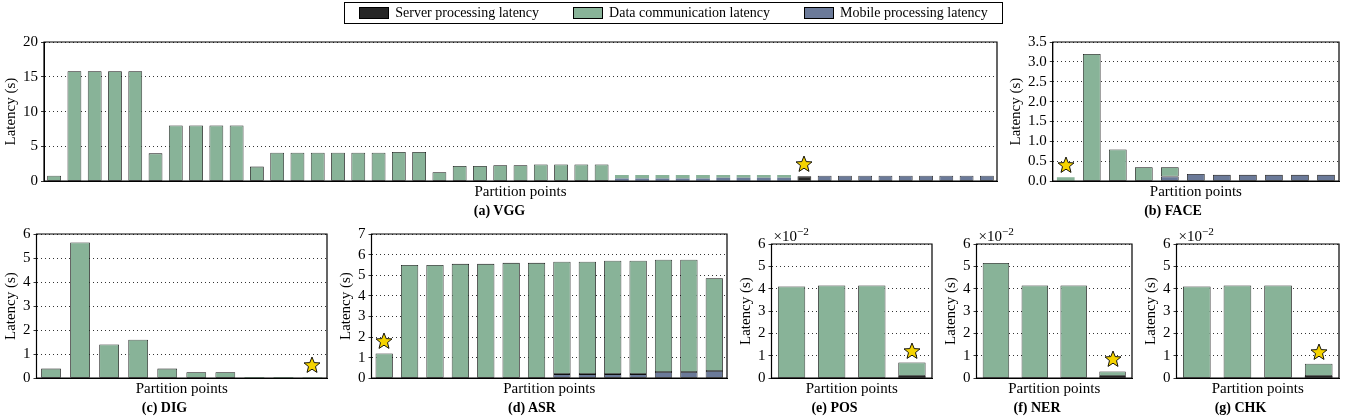 The height and width of the screenshot is (419, 1347). I want to click on y-tick-label: 1.5, so click(1037, 120).